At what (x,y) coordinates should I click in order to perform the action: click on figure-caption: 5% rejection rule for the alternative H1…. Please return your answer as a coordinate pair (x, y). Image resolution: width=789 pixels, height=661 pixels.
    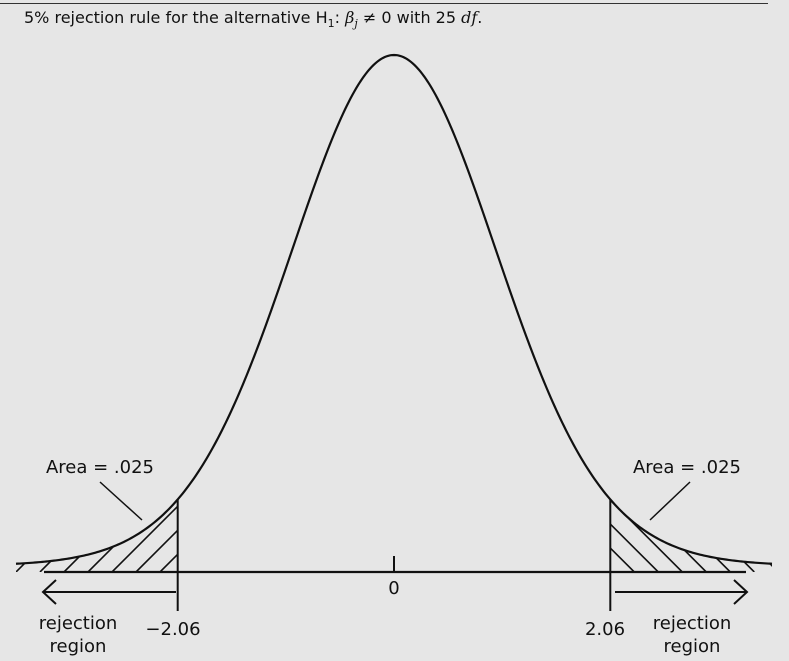
    Looking at the image, I should click on (253, 19).